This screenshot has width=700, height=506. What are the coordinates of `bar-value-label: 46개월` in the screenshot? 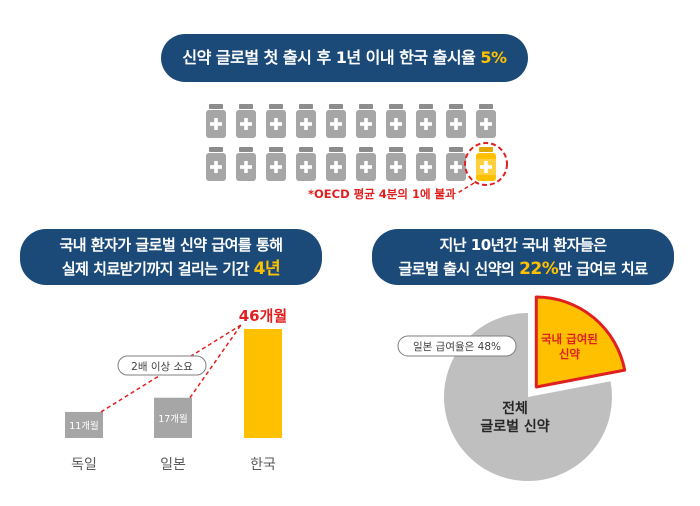 It's located at (263, 316).